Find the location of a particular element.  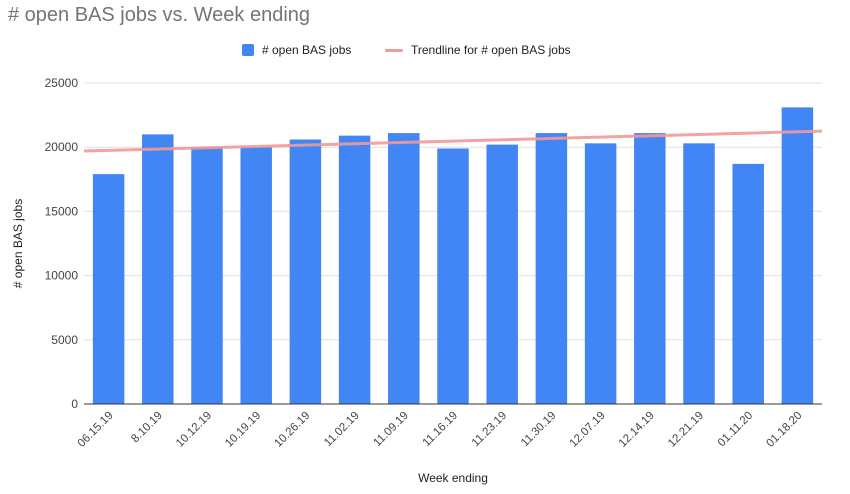

x-tick-label: 10.19.19 is located at coordinates (243, 430).